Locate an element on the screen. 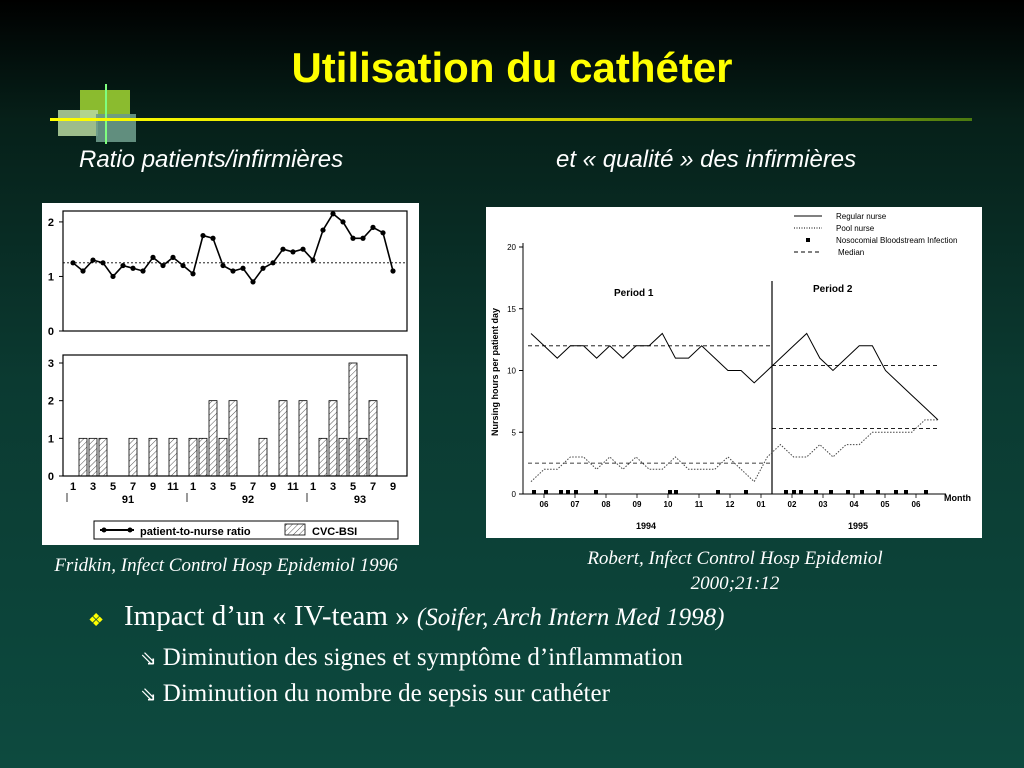  nursing-y-tick-label: 0 is located at coordinates (514, 494).